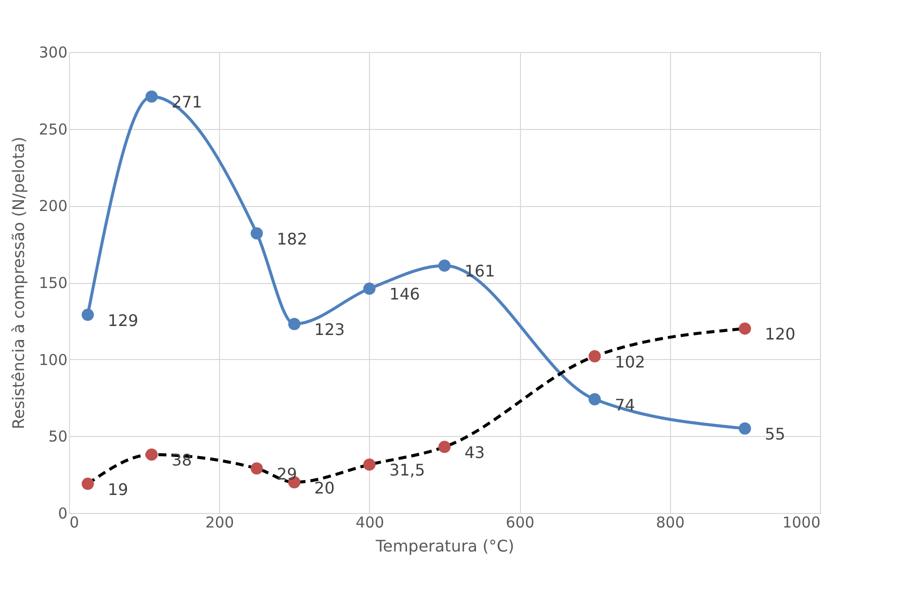  I want to click on data-label: 55, so click(775, 434).